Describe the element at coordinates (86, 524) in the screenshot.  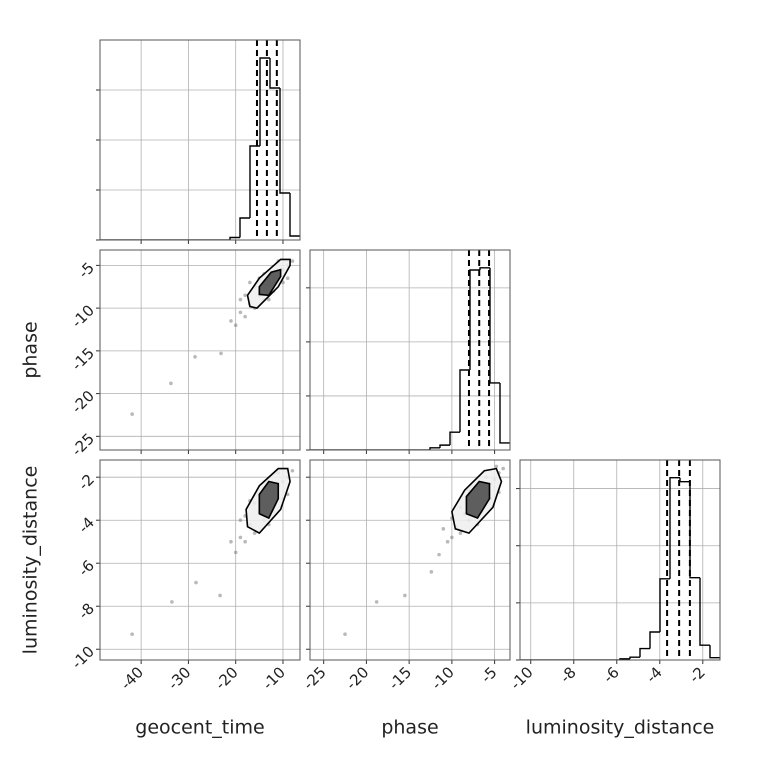
I see `y-tick-label: -4` at that location.